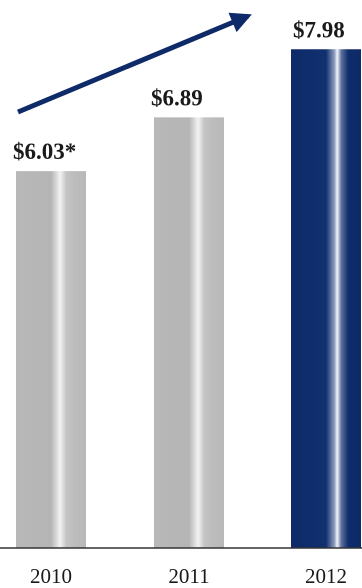  What do you see at coordinates (51, 359) in the screenshot?
I see `bar-2010` at bounding box center [51, 359].